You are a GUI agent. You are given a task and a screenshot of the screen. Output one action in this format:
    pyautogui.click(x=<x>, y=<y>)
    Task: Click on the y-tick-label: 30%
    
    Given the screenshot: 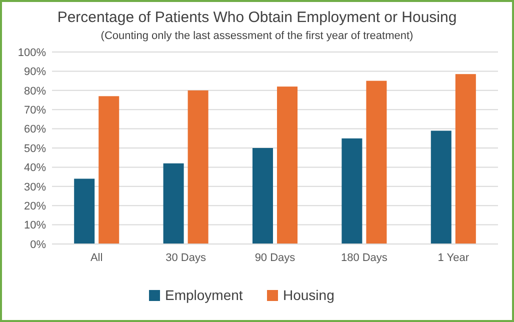 What is the action you would take?
    pyautogui.click(x=35, y=187)
    